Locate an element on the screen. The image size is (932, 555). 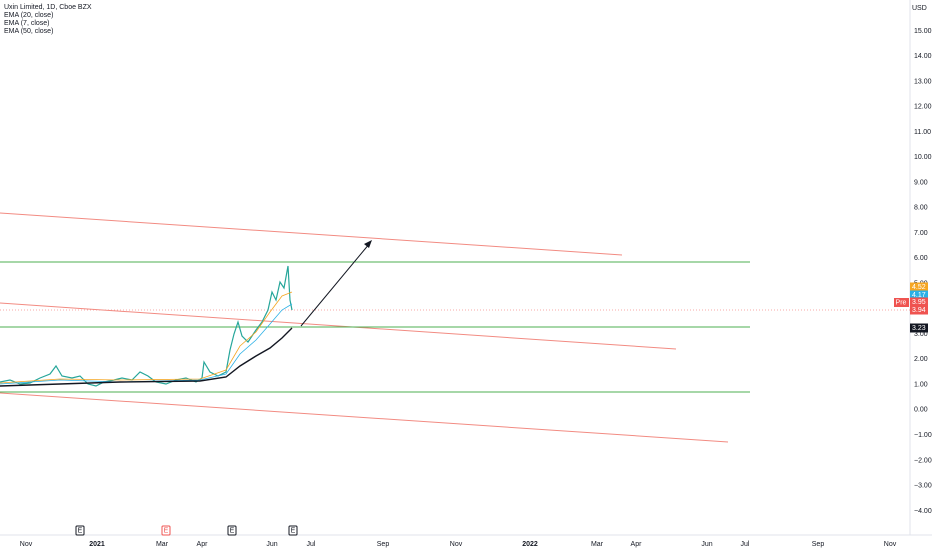
price-label: 1.00 is located at coordinates (921, 384).